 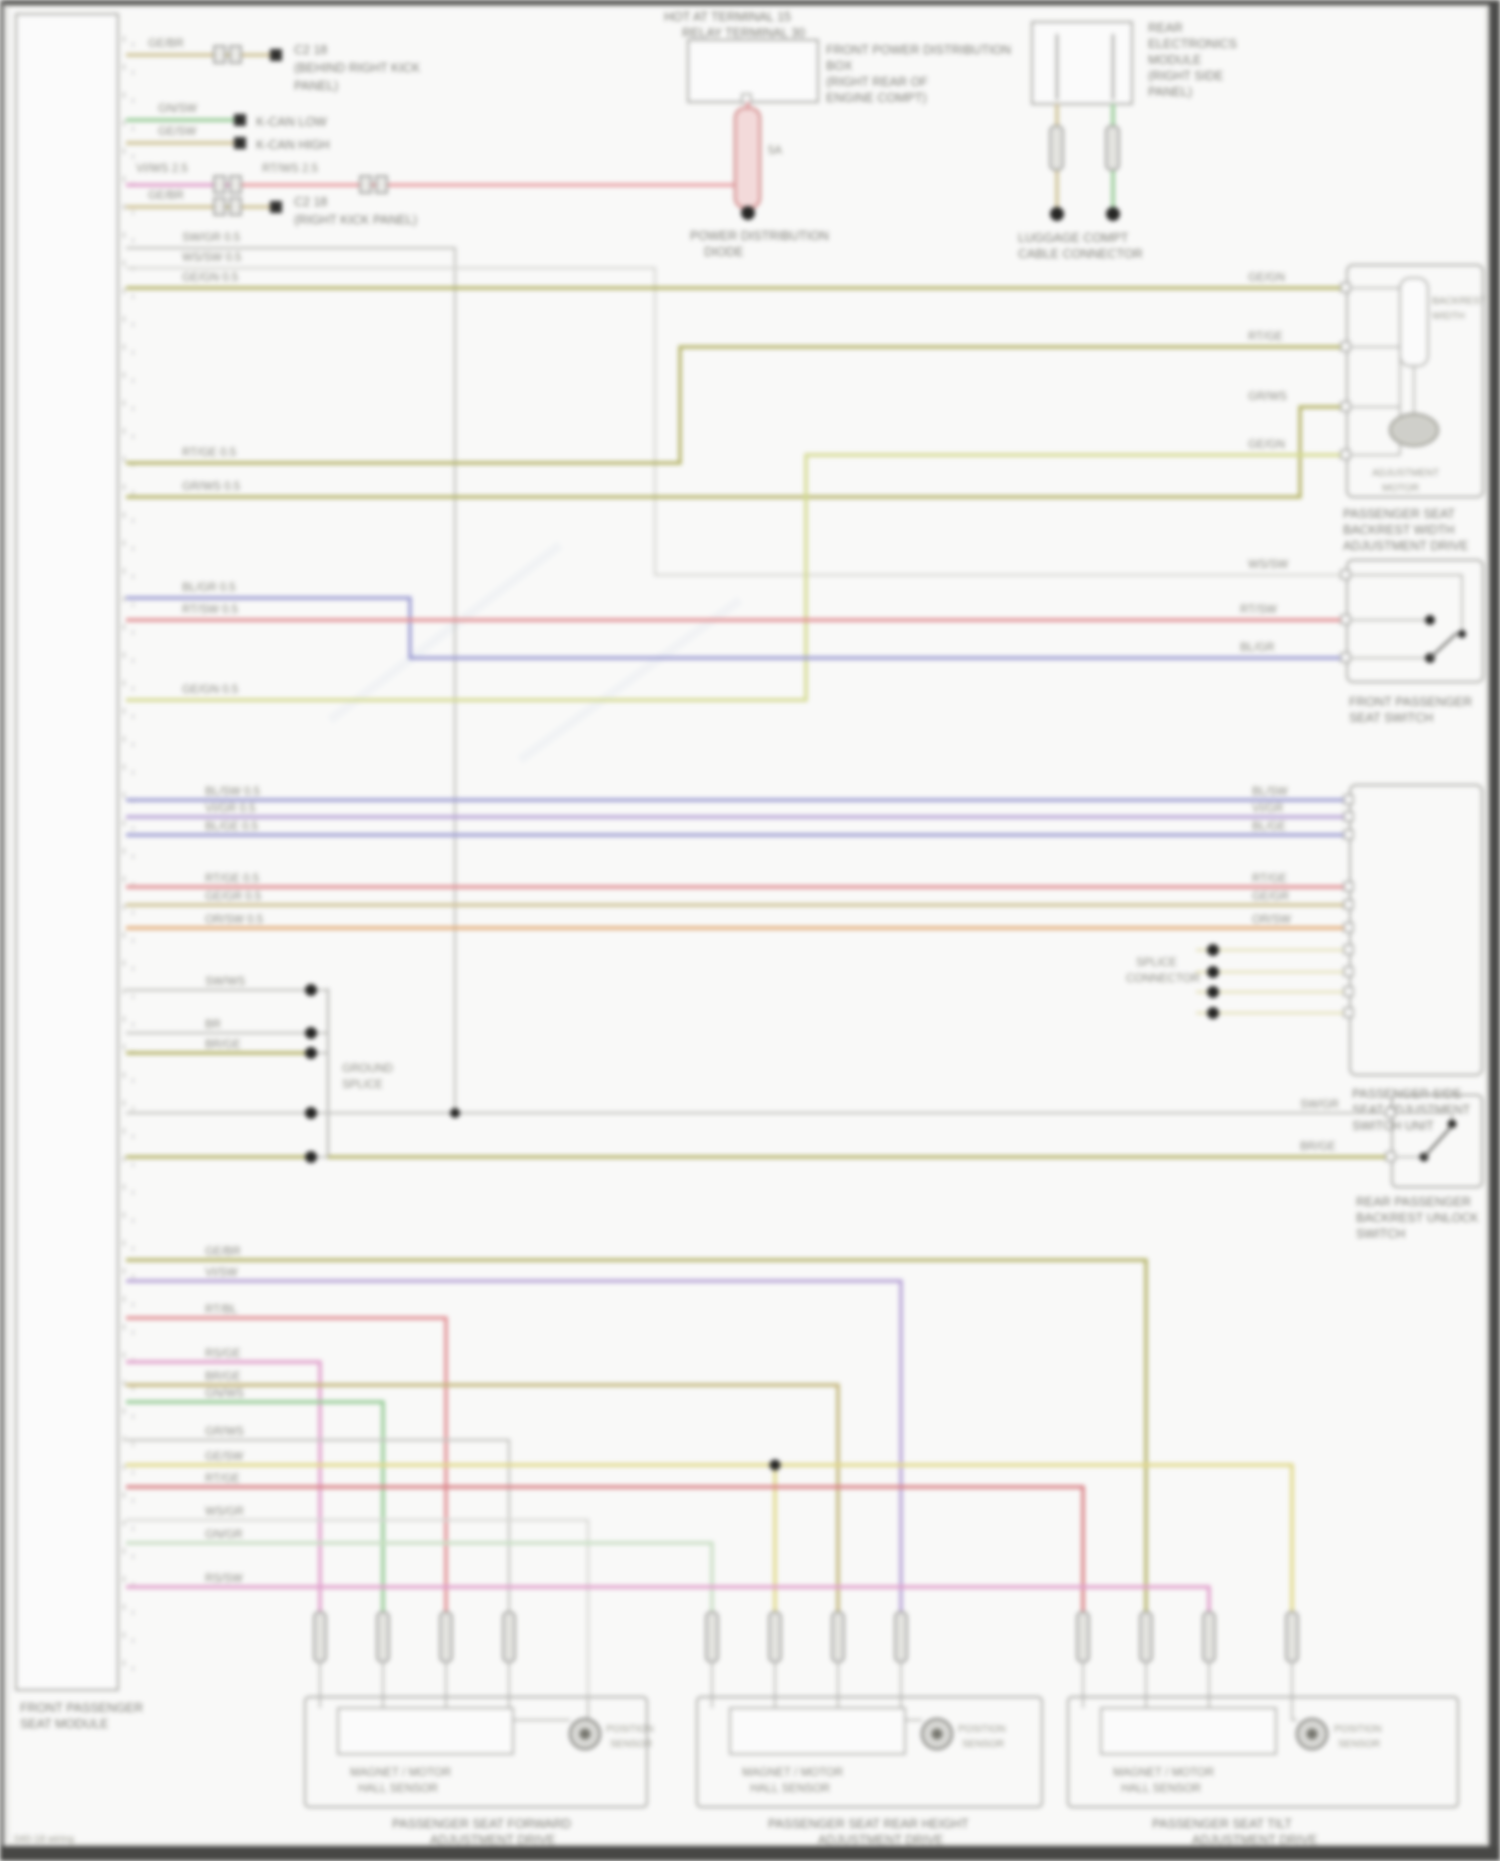 What do you see at coordinates (1034, 1562) in the screenshot?
I see `wire-w32b` at bounding box center [1034, 1562].